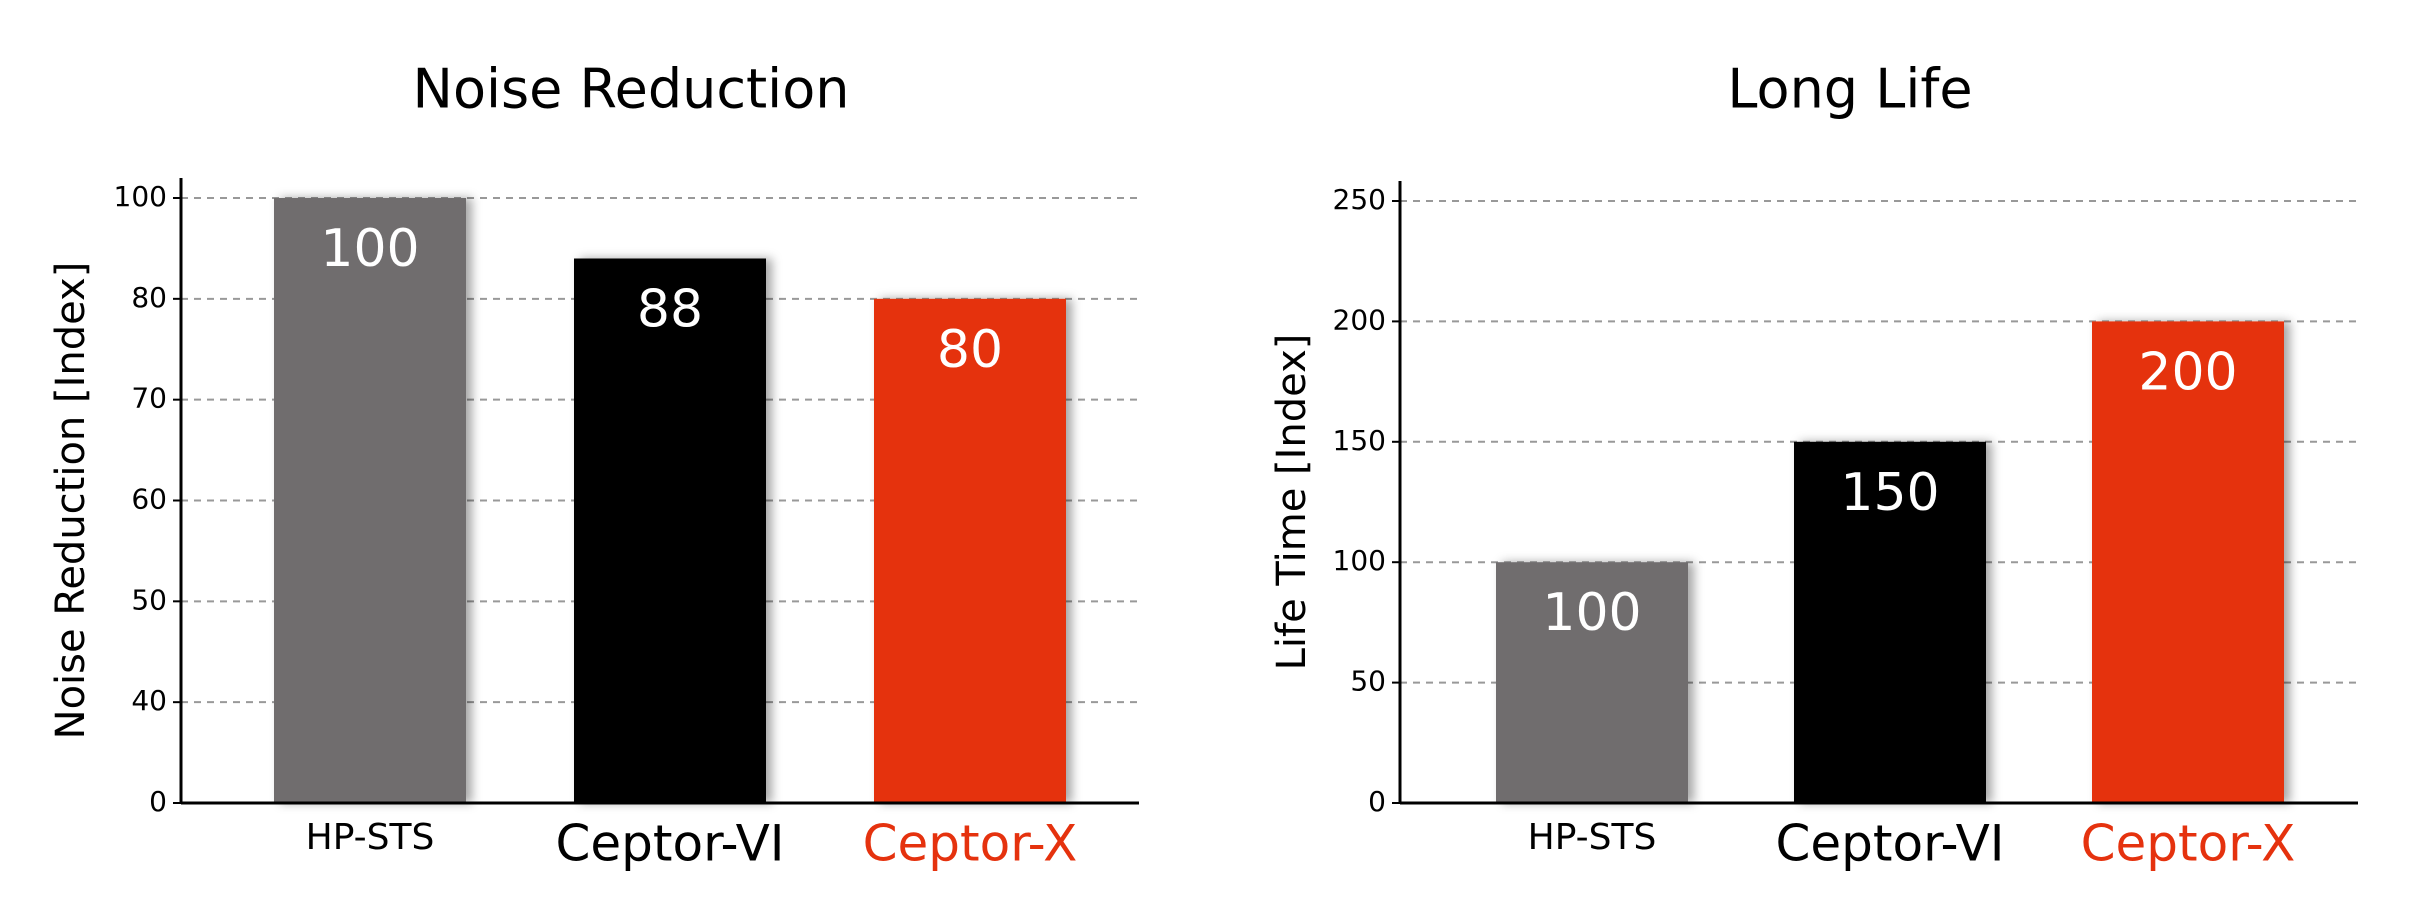 This screenshot has width=2419, height=917. Describe the element at coordinates (1889, 493) in the screenshot. I see `data-label: 150` at that location.